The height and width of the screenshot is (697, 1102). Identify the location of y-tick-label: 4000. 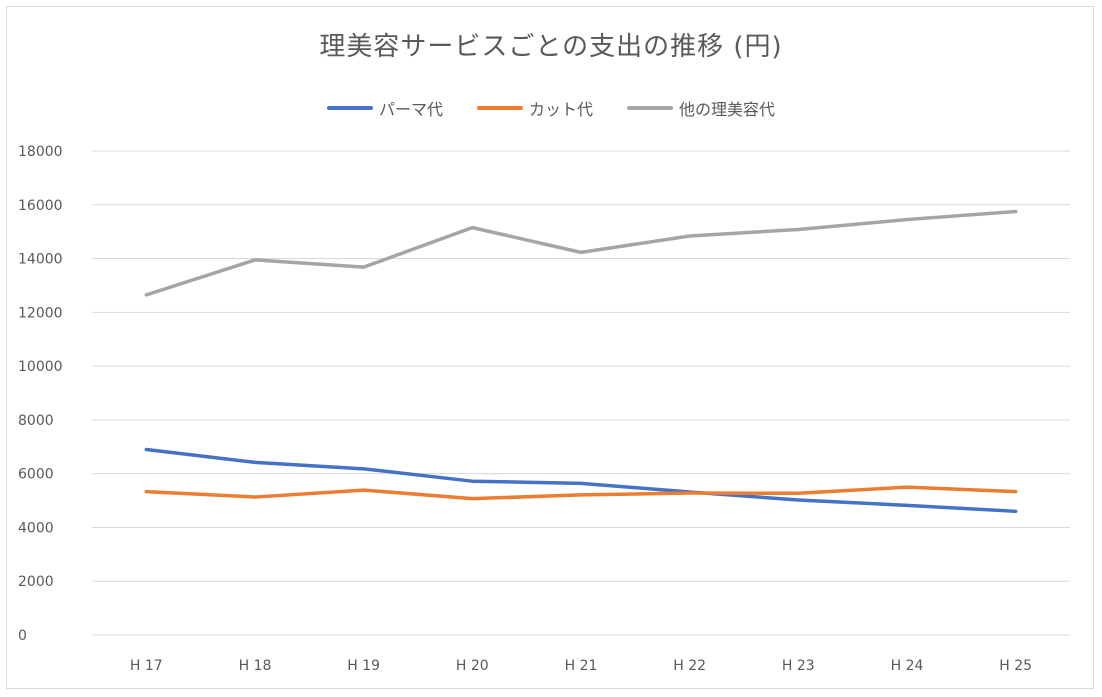
(36, 528).